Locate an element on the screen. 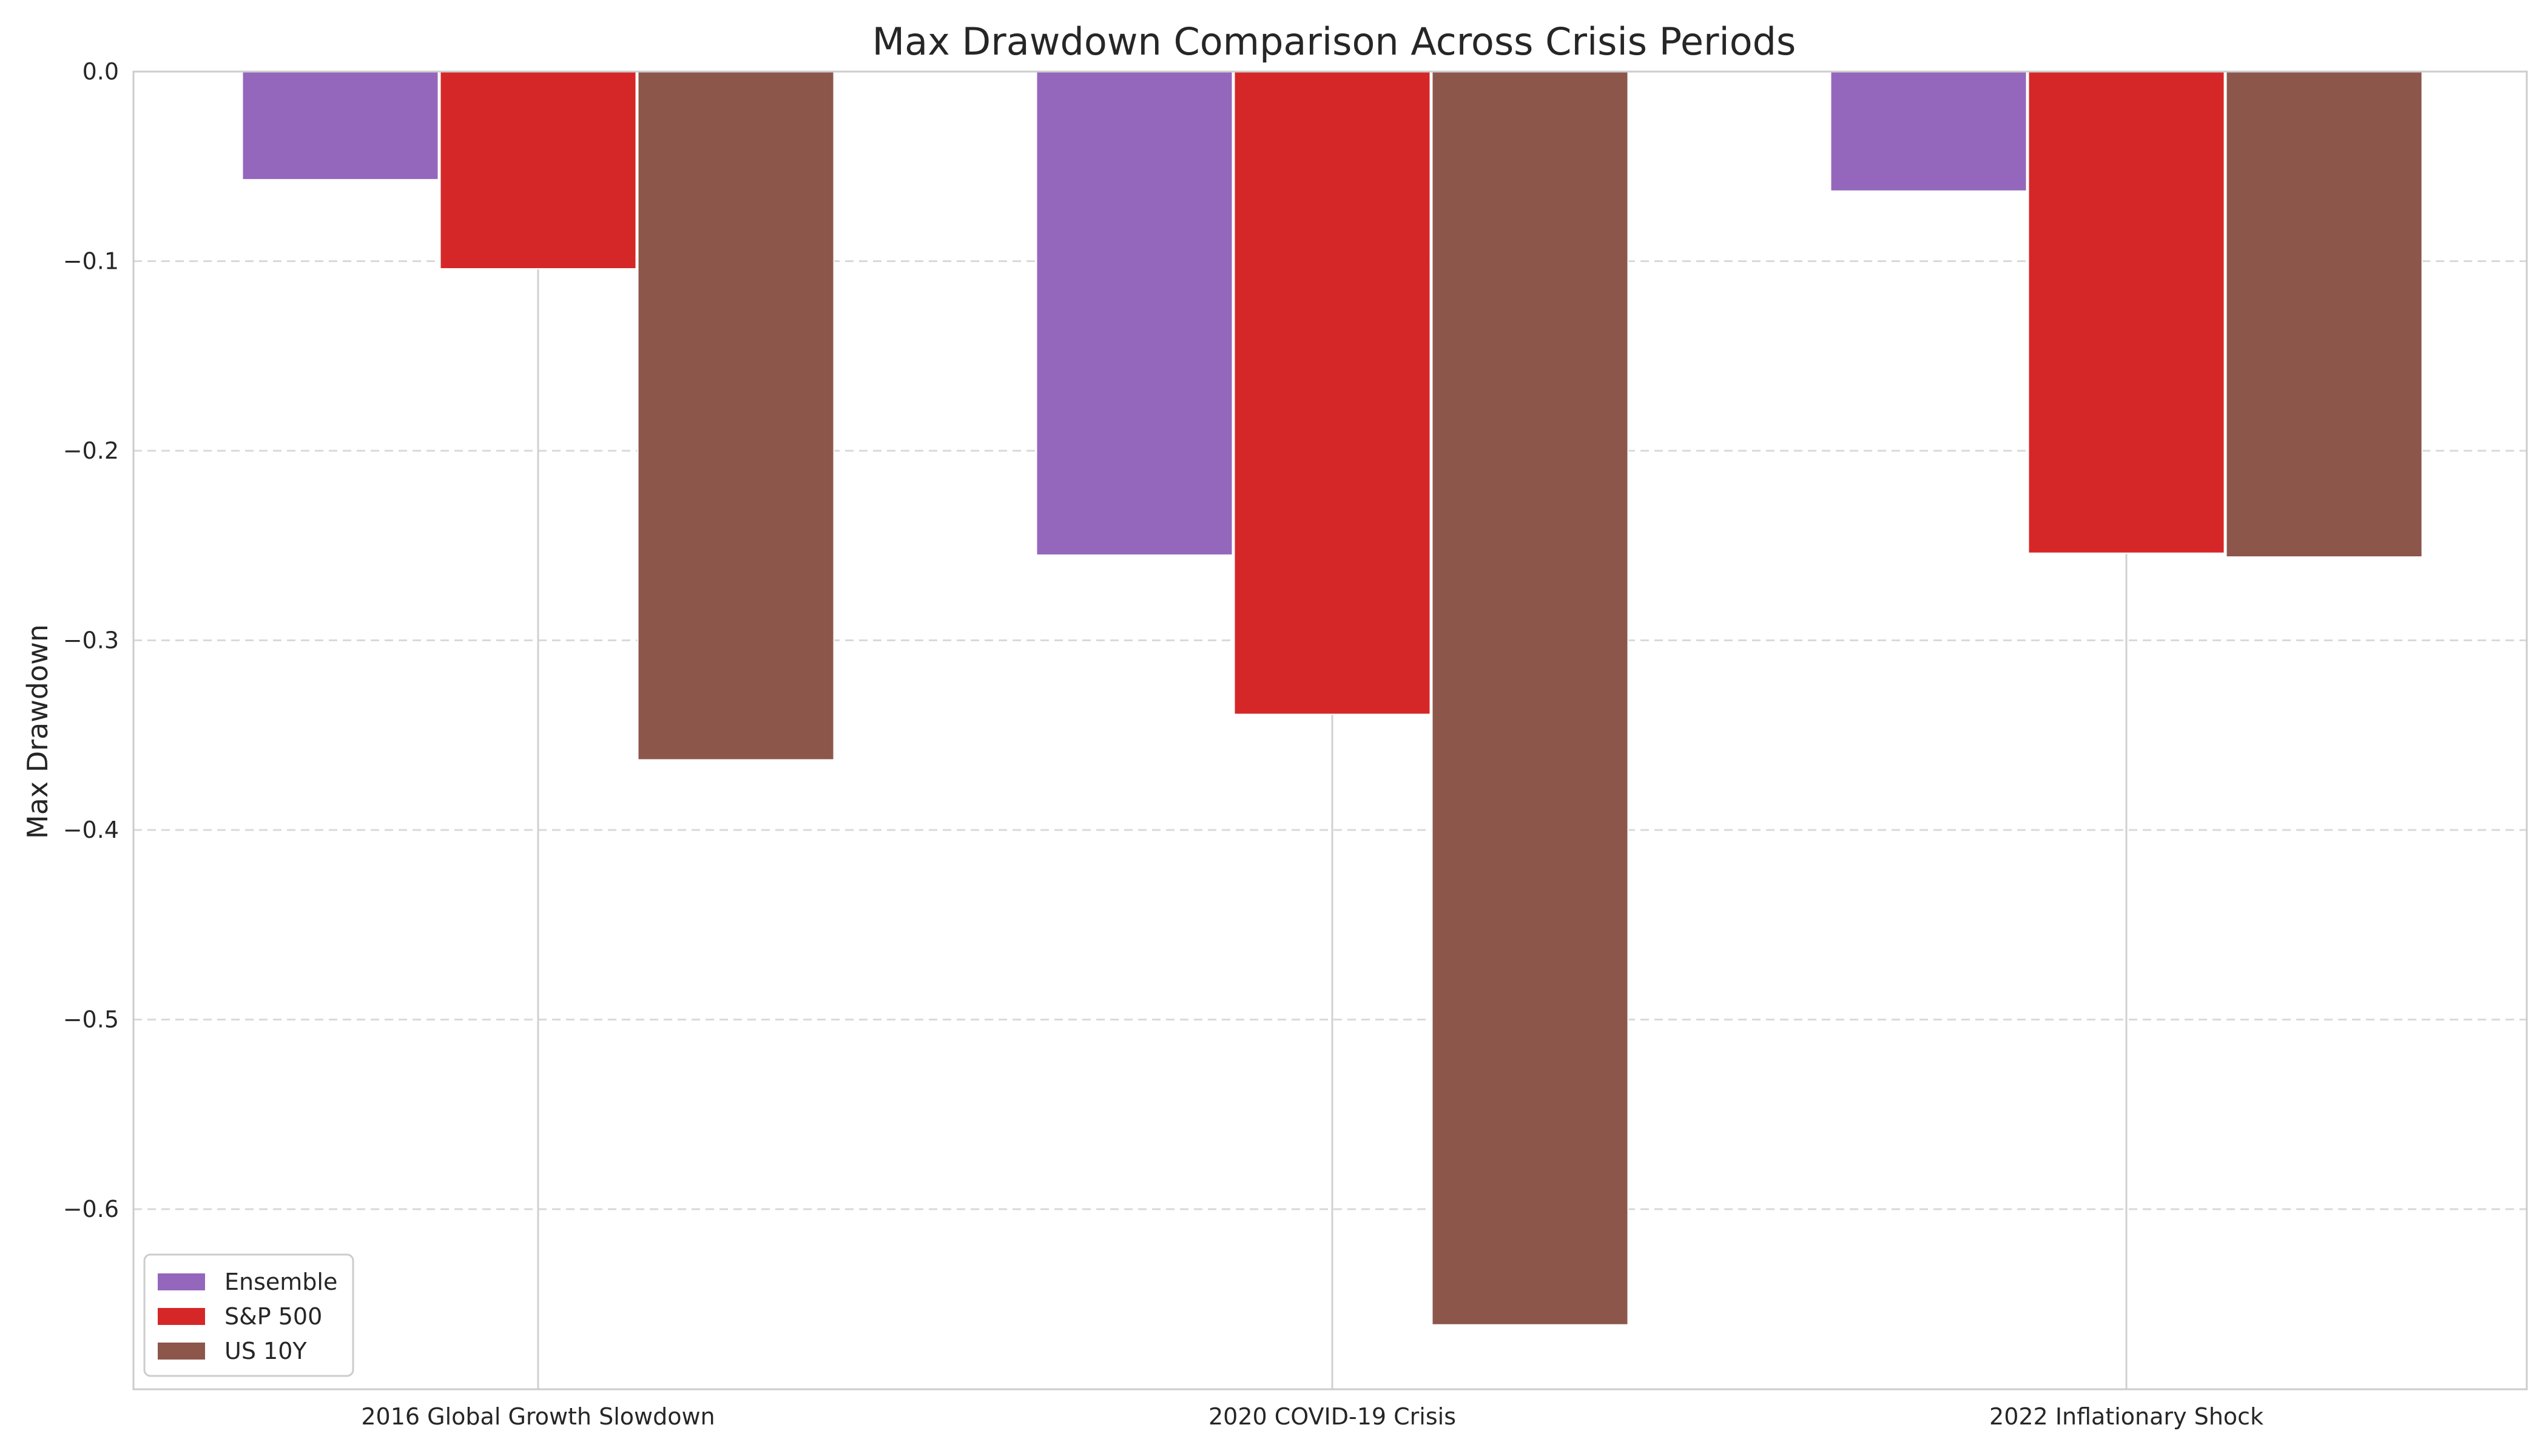  y-tick-label: −0.2 is located at coordinates (91, 450).